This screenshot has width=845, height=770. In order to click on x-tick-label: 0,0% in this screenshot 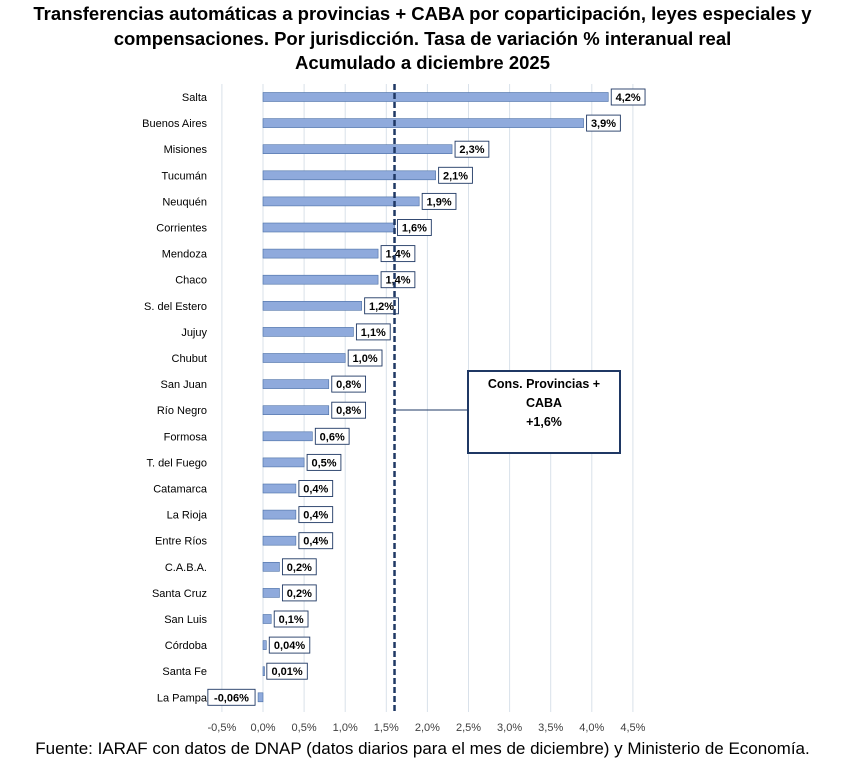, I will do `click(262, 728)`.